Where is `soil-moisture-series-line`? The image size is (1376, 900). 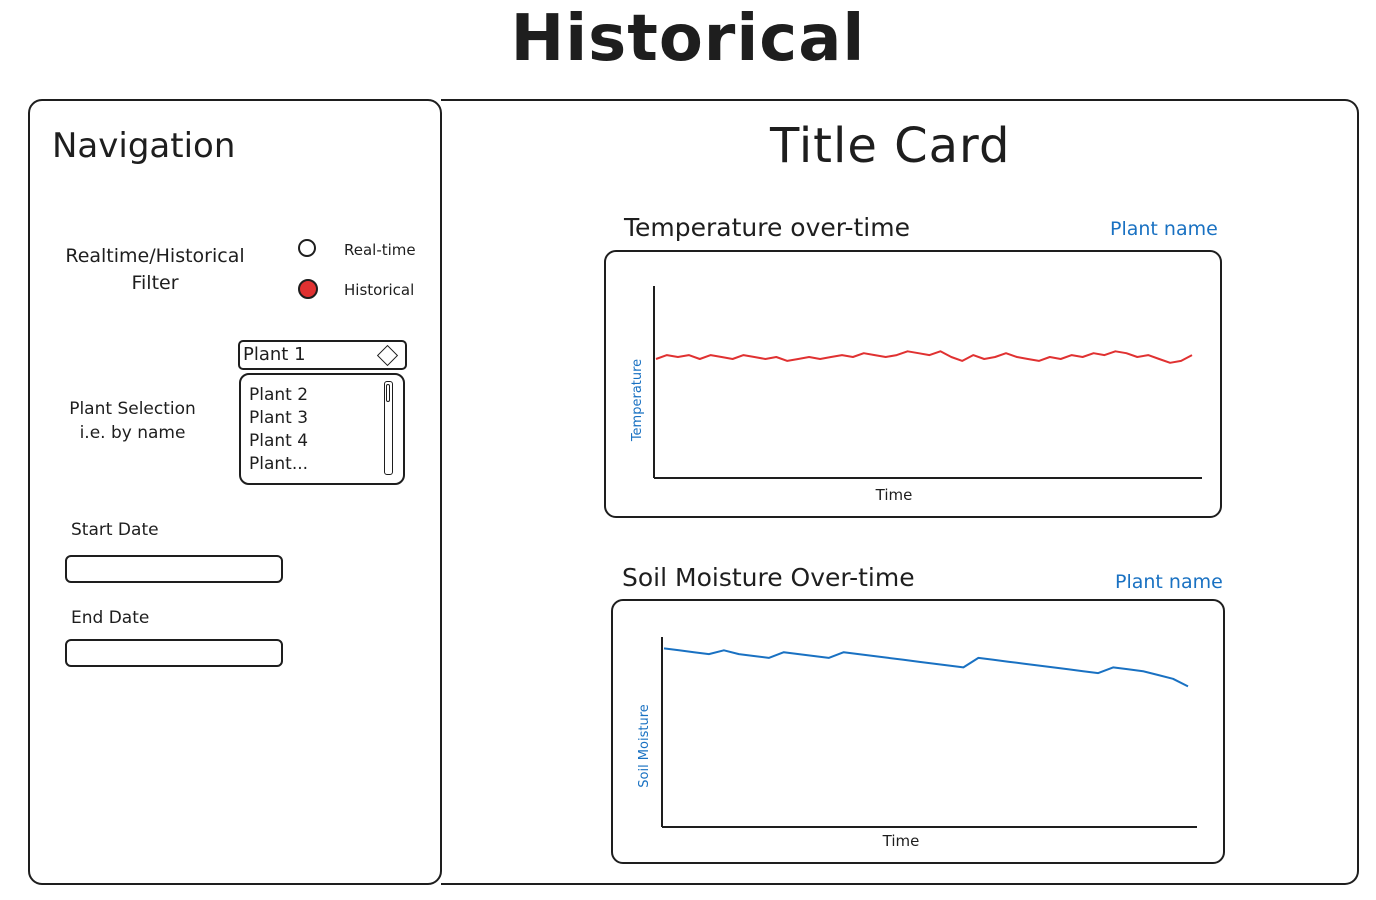 soil-moisture-series-line is located at coordinates (926, 667).